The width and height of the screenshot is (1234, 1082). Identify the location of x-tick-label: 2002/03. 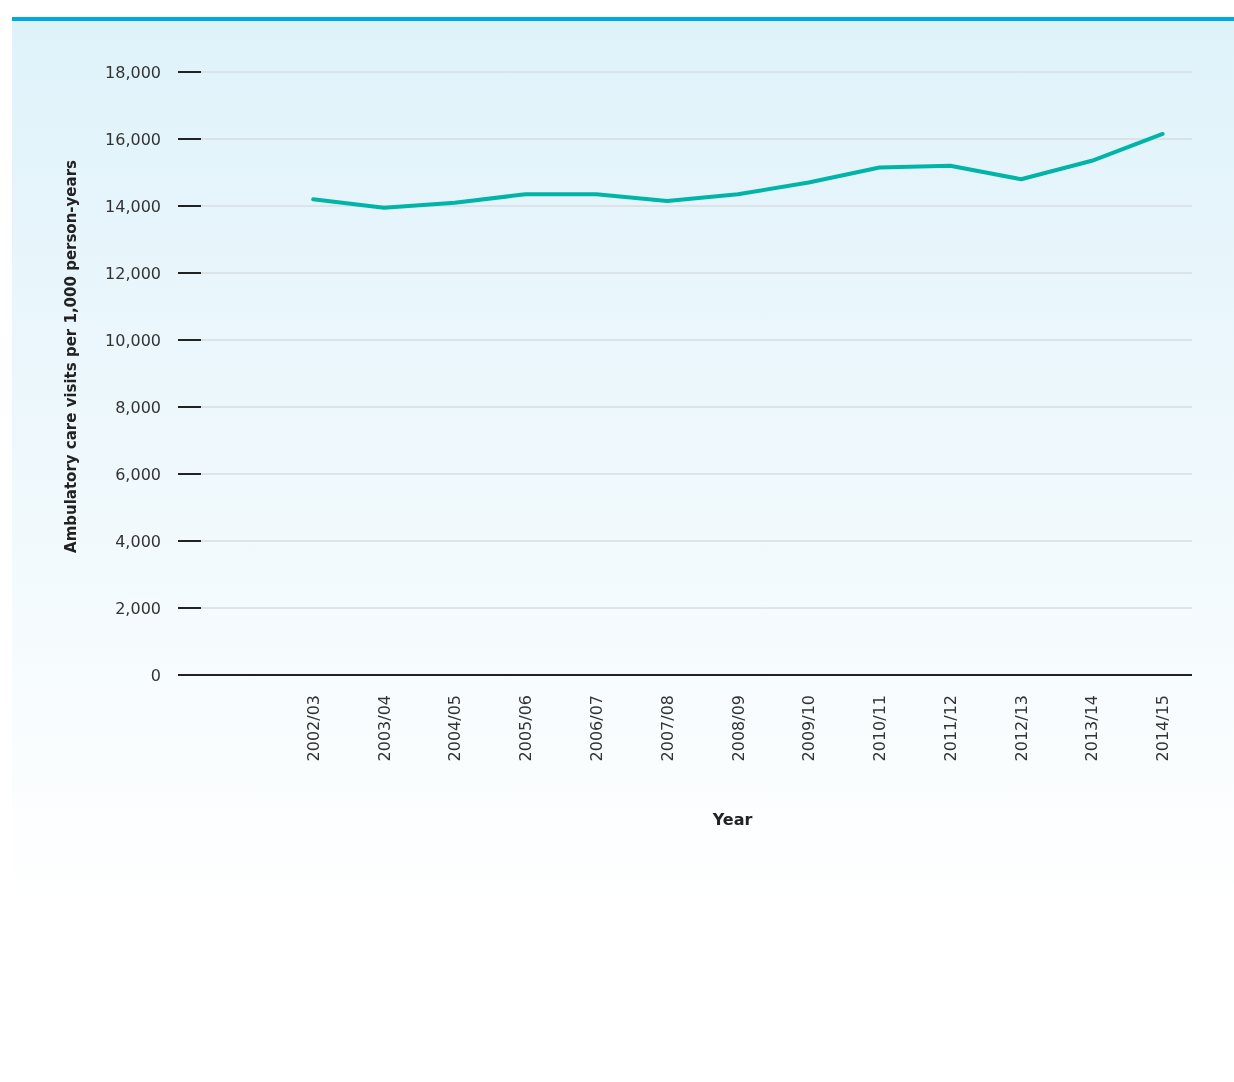
(313, 728).